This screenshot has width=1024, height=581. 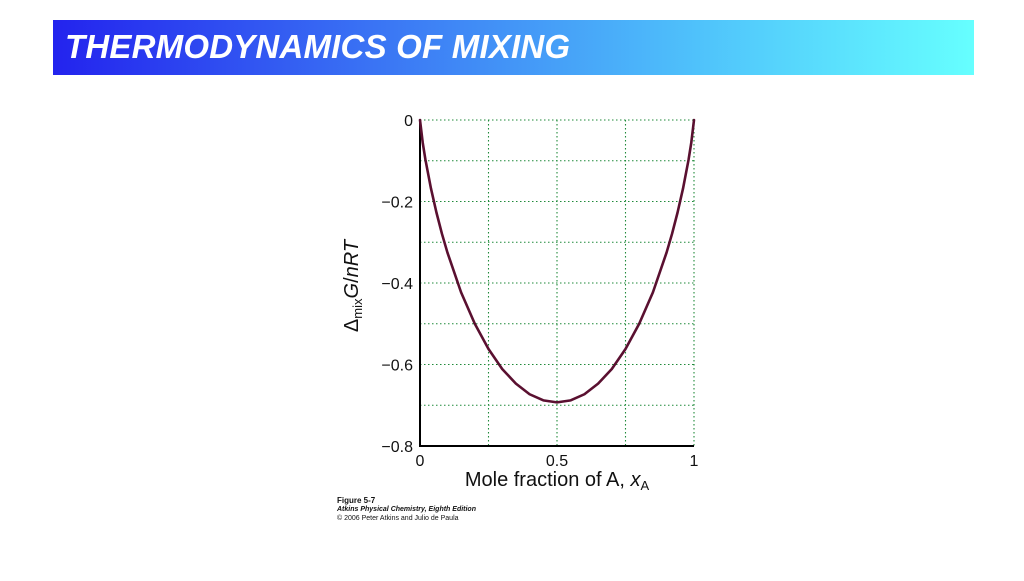 I want to click on y-tick-label: −0.6, so click(x=397, y=366).